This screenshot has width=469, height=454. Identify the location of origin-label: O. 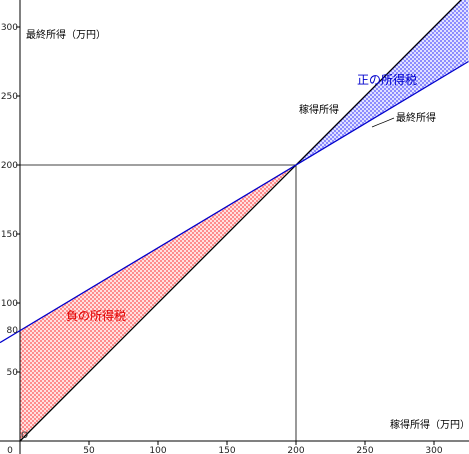
(24, 436).